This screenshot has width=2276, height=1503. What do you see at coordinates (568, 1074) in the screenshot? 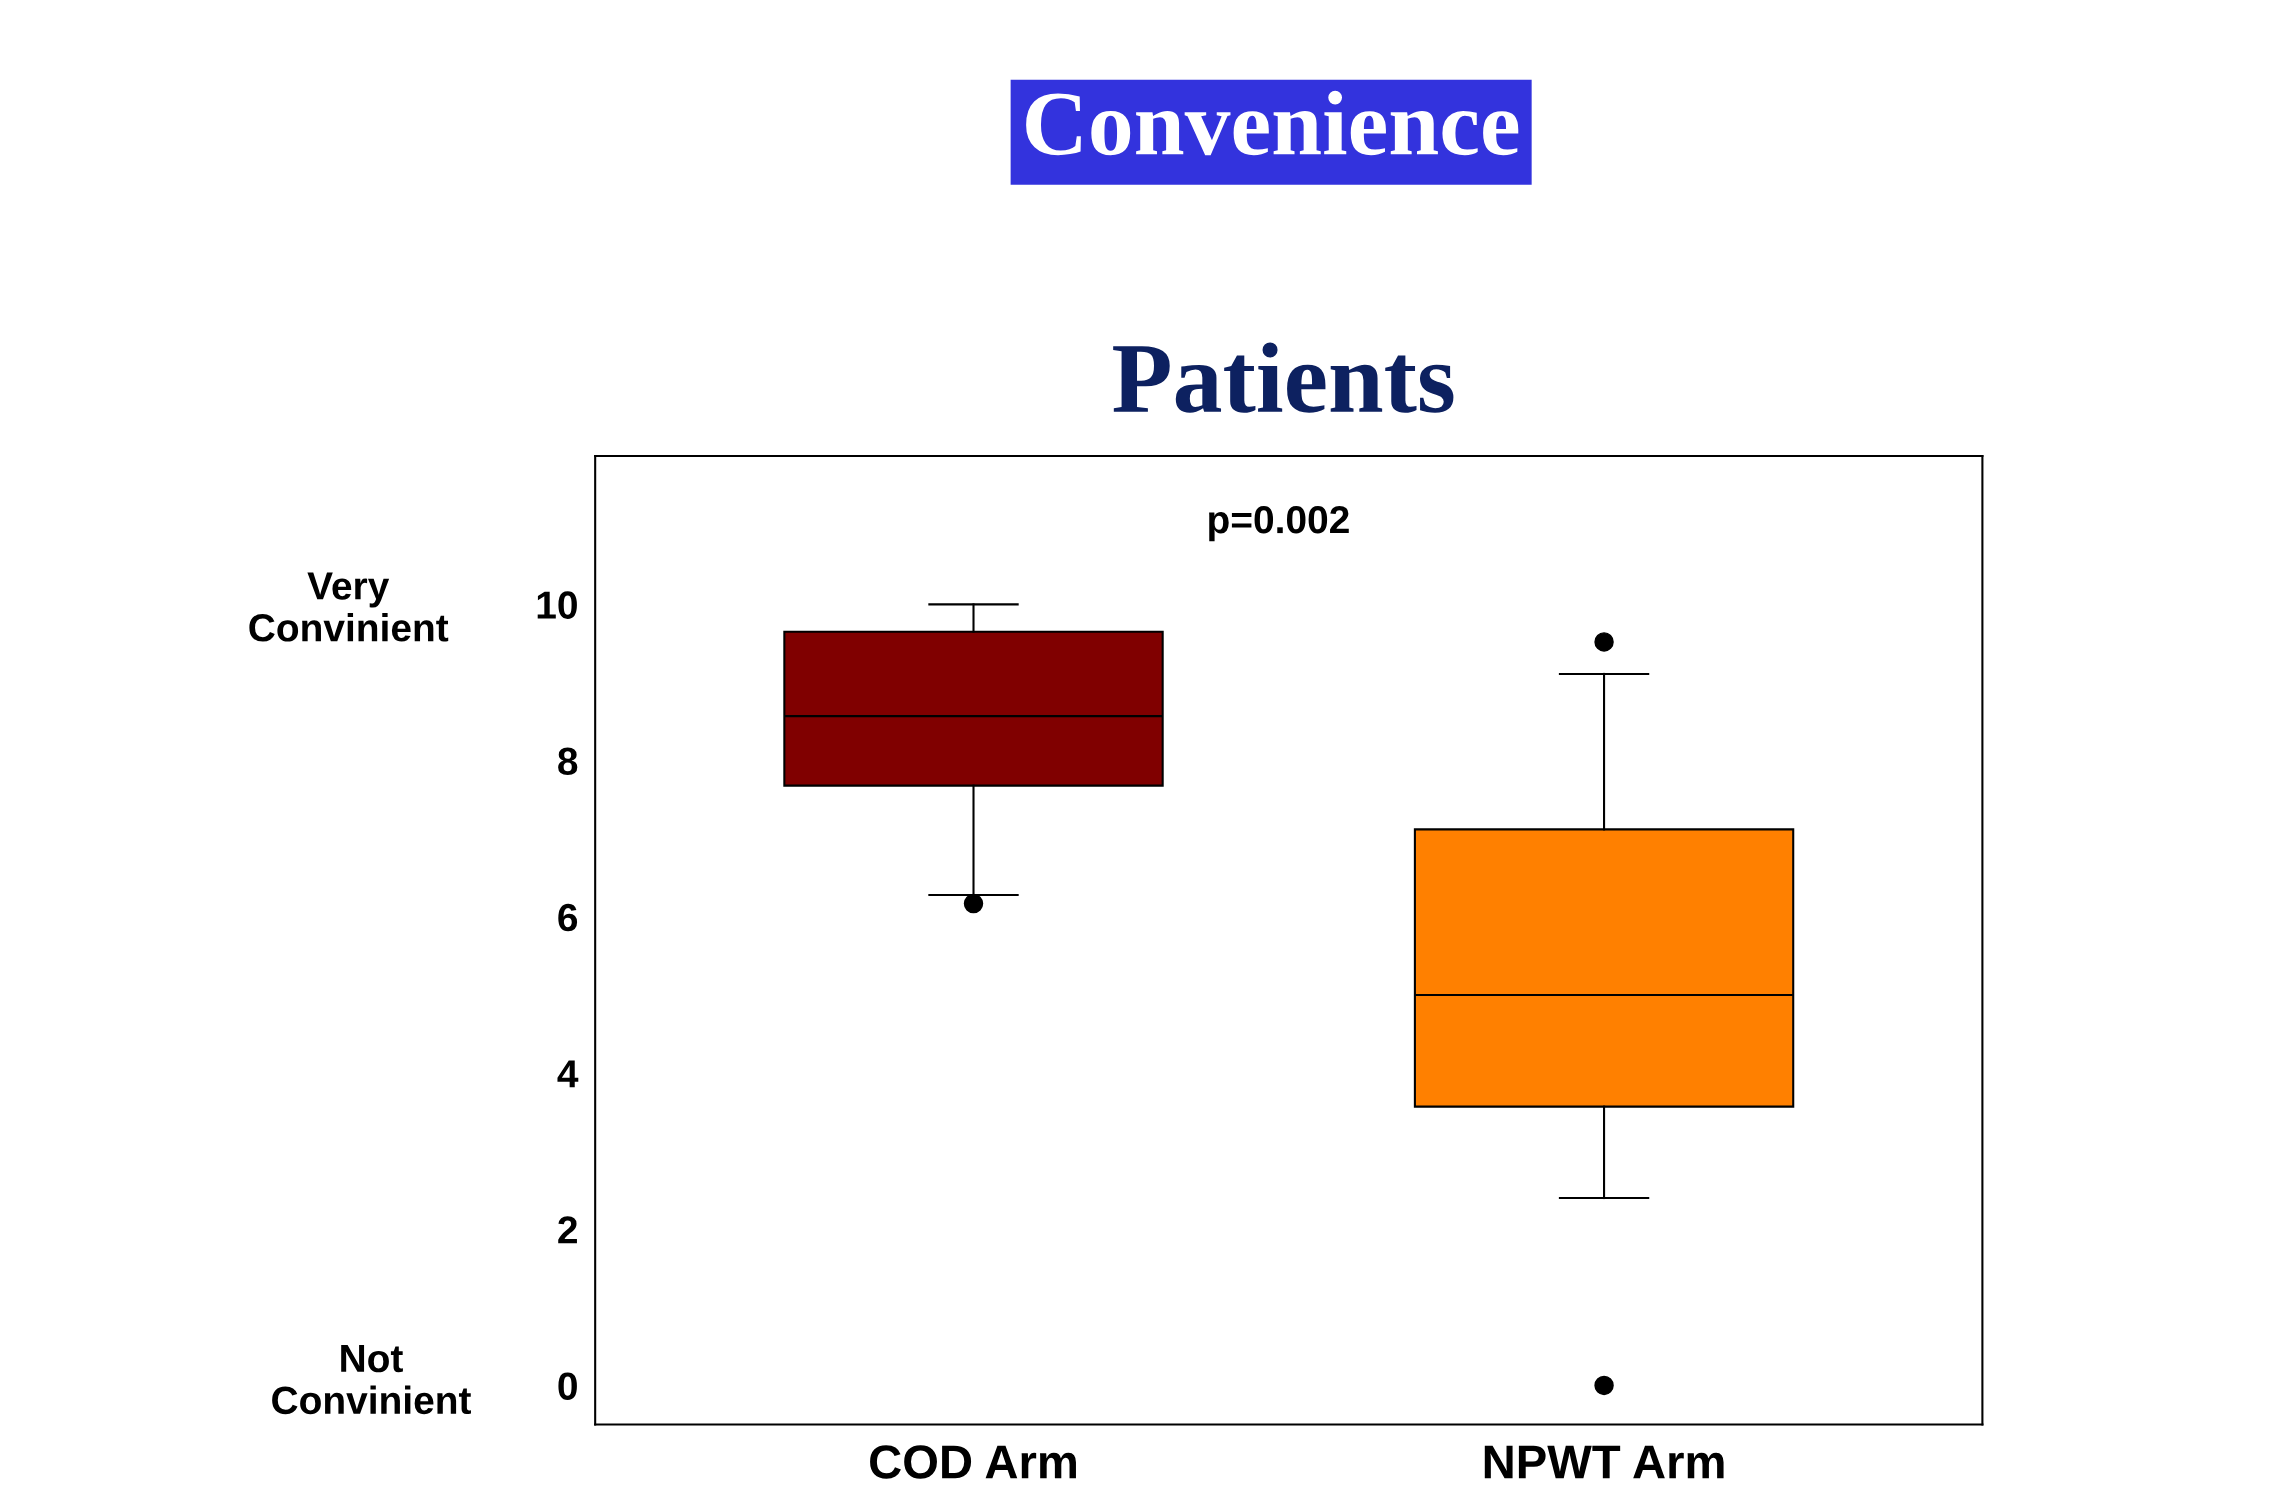
I see `y-tick-label: 4` at bounding box center [568, 1074].